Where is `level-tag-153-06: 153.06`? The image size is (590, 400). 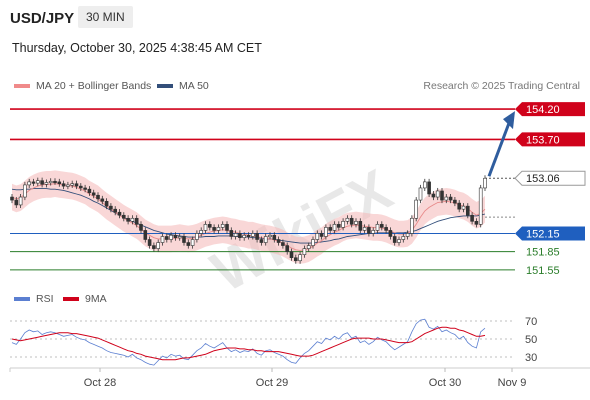 level-tag-153-06: 153.06 is located at coordinates (550, 178).